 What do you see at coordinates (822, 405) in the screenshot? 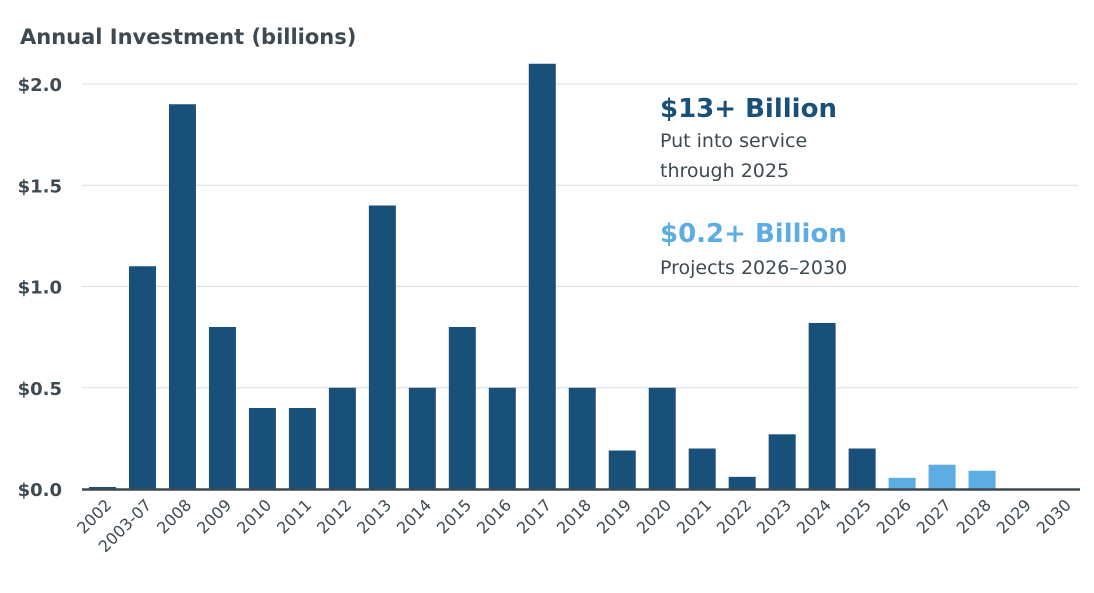
I see `bar-2024` at bounding box center [822, 405].